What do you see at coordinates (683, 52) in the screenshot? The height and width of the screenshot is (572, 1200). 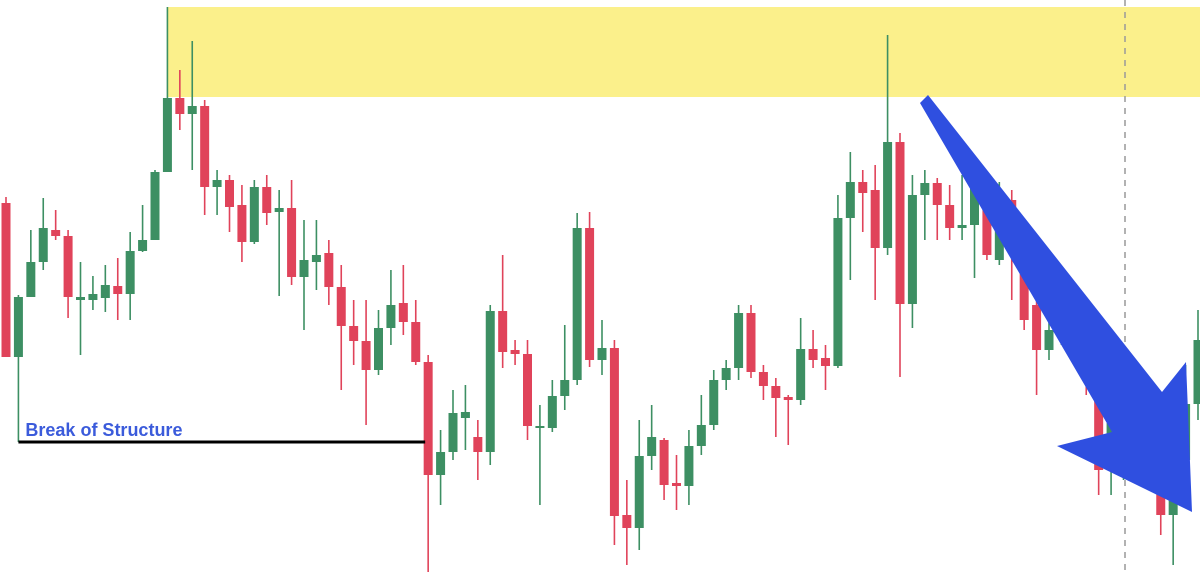 I see `supply-zone` at bounding box center [683, 52].